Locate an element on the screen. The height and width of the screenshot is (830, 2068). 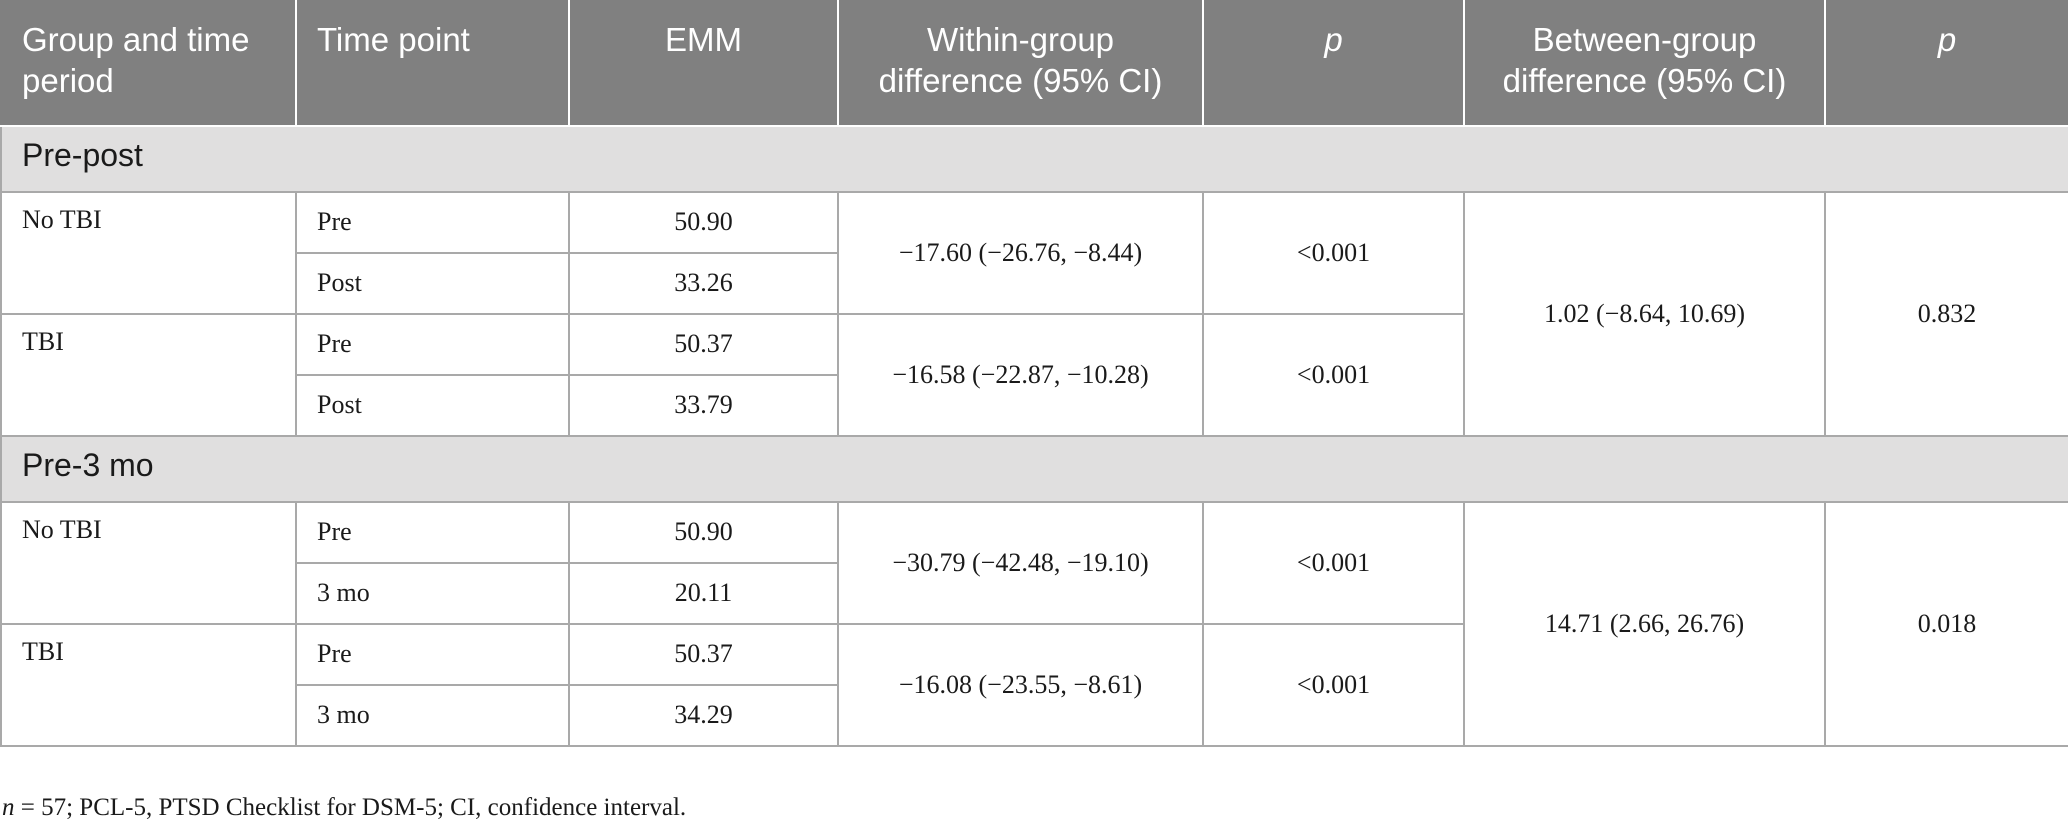
within-diff: −16.08 (−23.55, −8.61) is located at coordinates (1020, 685).